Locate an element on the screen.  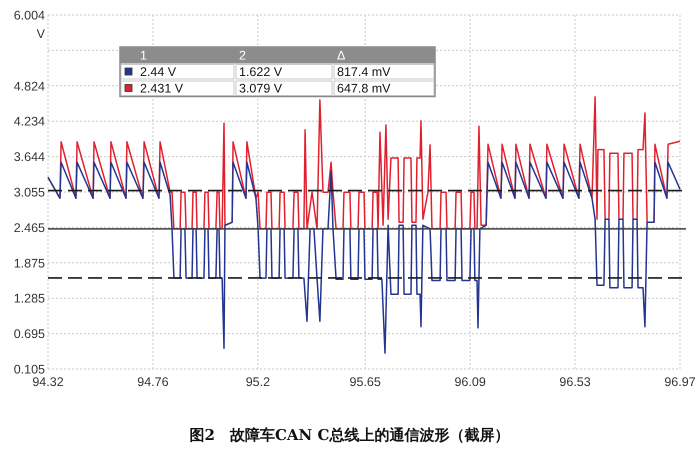
annotation: 647.8 mV is located at coordinates (364, 89).